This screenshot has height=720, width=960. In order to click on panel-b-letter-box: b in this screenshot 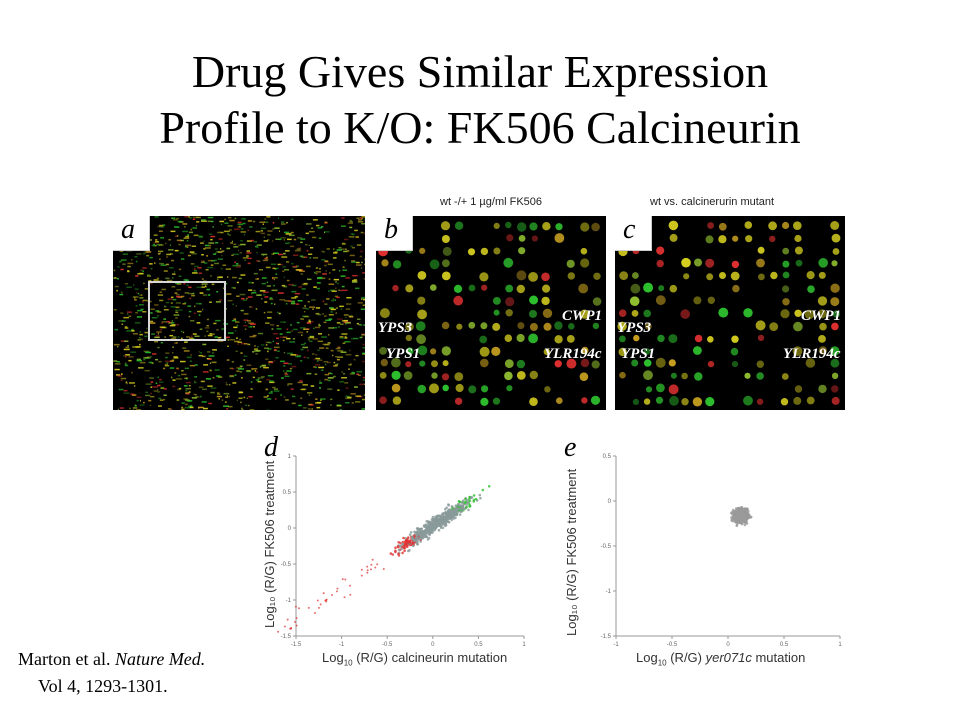, I will do `click(394, 233)`.